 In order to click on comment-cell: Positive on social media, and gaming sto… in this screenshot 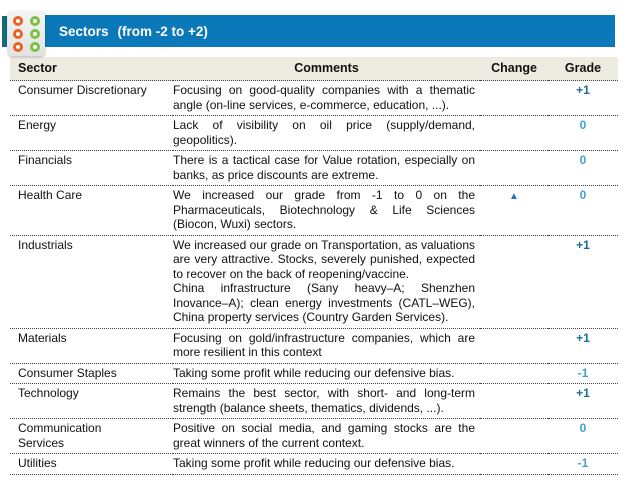, I will do `click(326, 436)`.